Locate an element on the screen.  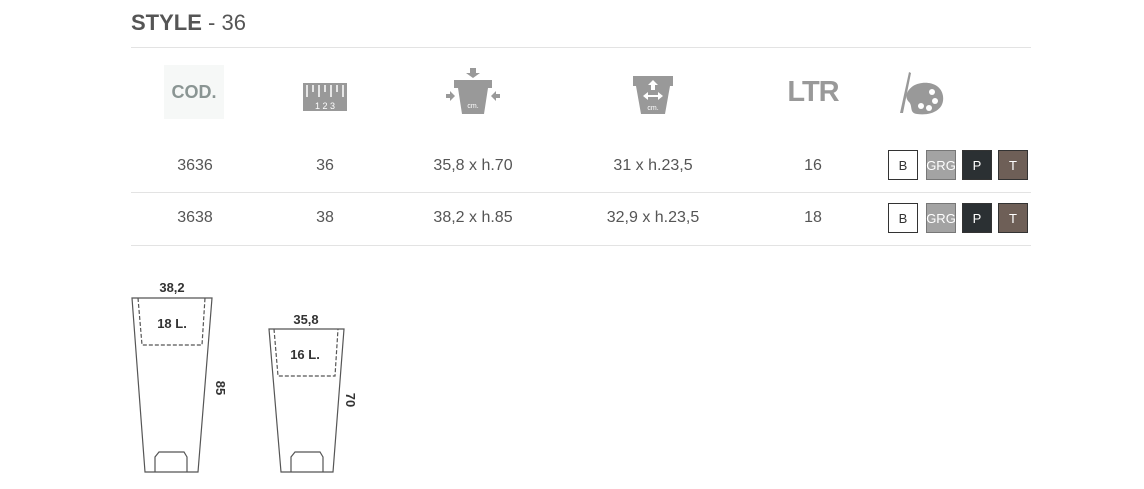
vase-height-label: 85 is located at coordinates (220, 388).